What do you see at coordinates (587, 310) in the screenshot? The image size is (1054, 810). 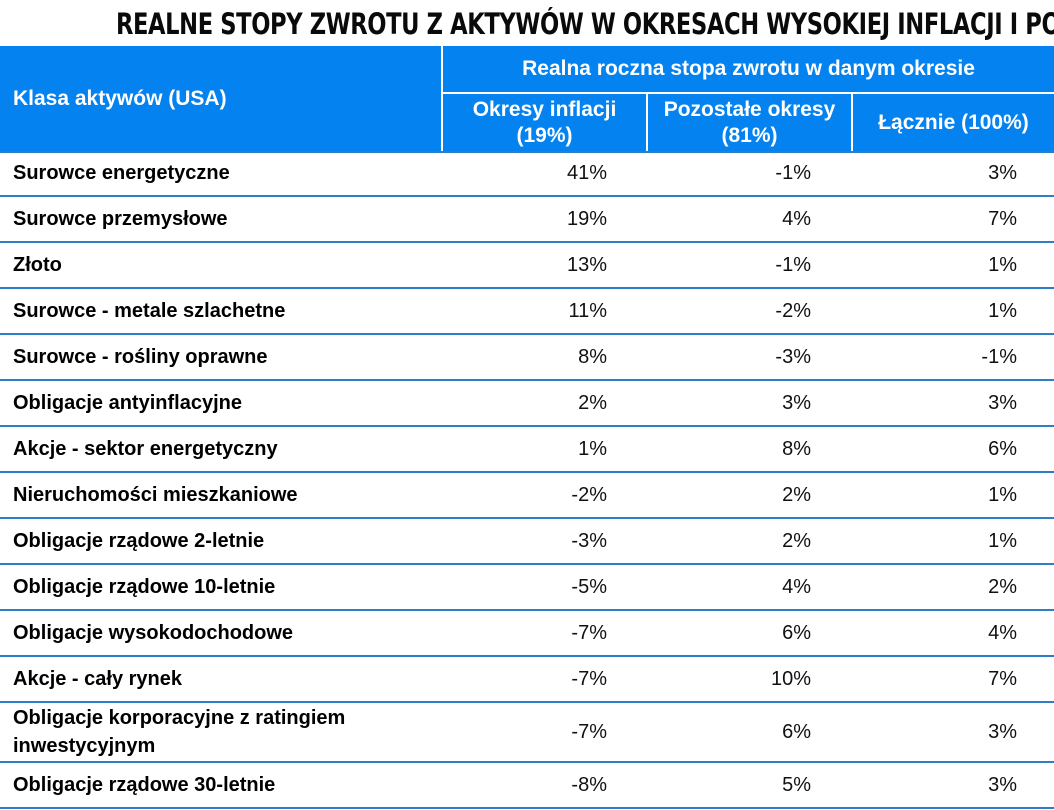 I see `inflation-return: 11%` at bounding box center [587, 310].